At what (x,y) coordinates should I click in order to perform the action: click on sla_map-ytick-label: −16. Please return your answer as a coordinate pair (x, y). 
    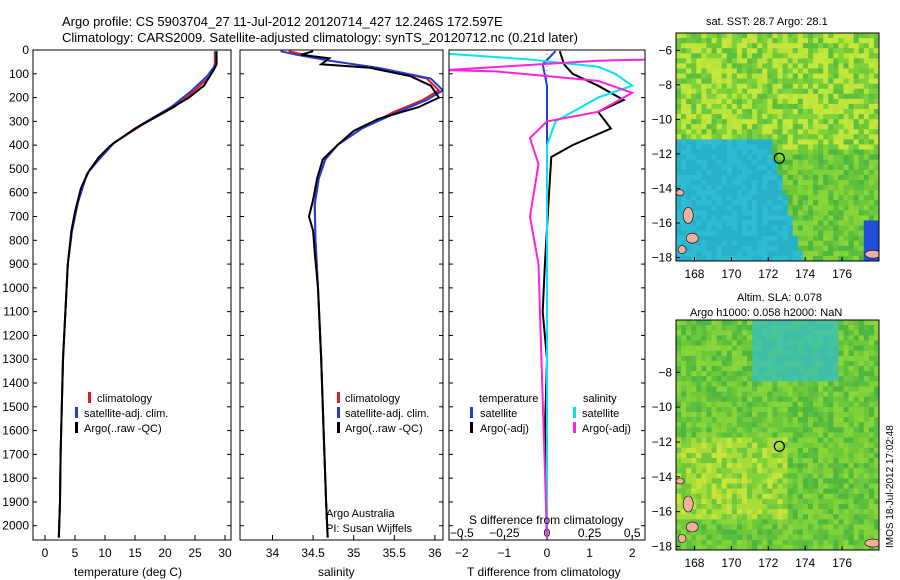
    Looking at the image, I should click on (662, 512).